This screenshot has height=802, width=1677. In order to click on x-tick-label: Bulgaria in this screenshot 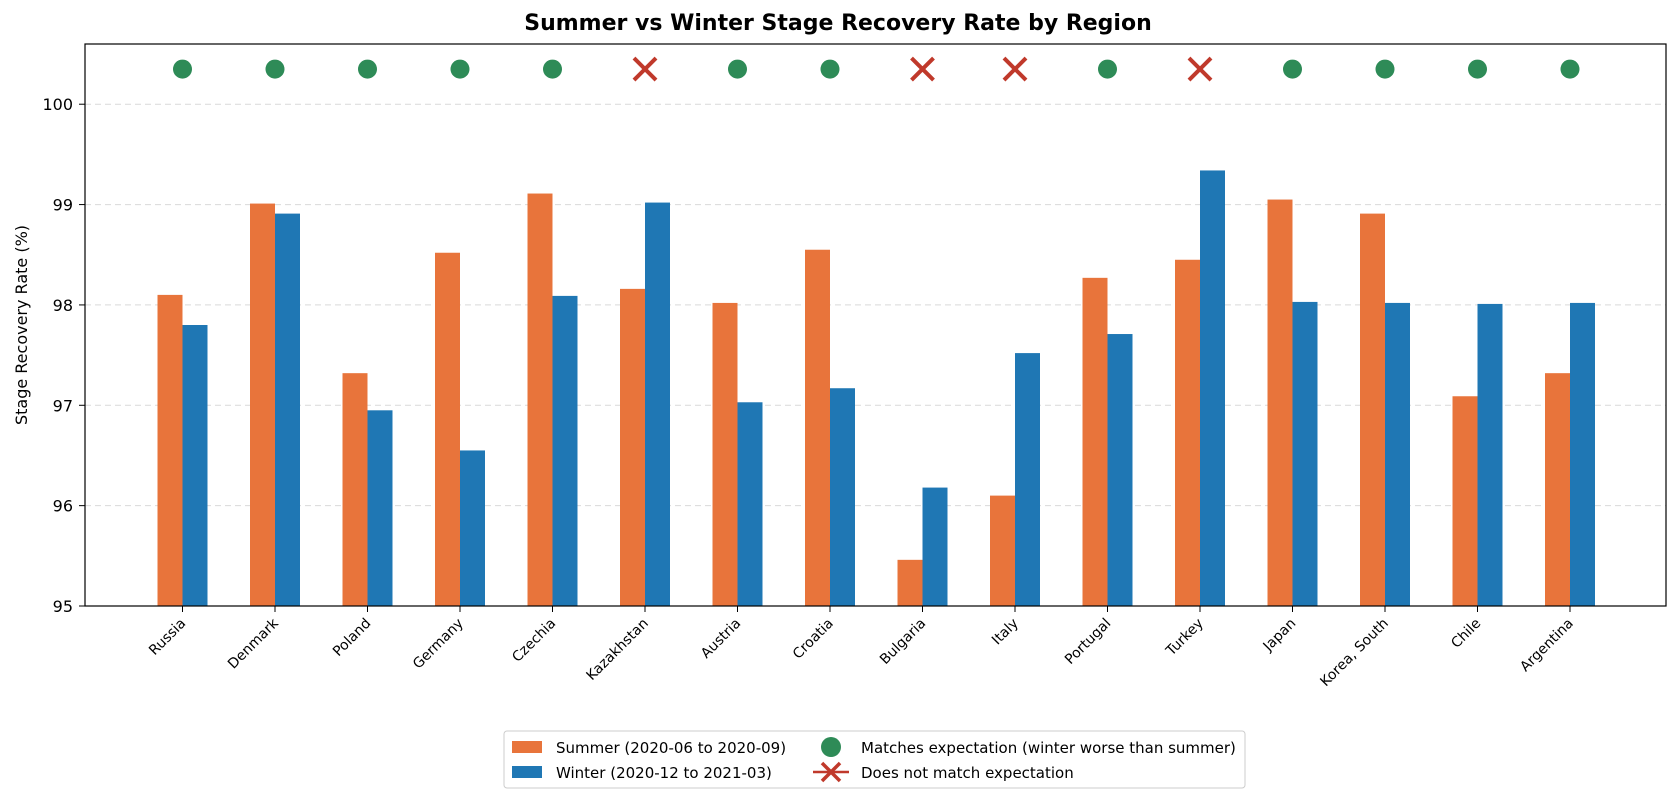, I will do `click(903, 642)`.